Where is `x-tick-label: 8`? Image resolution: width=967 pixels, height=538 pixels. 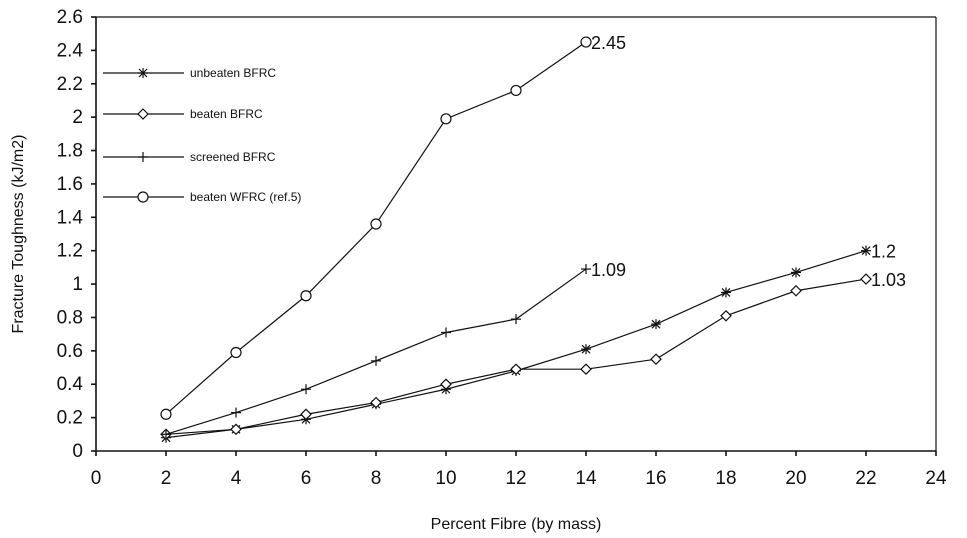 x-tick-label: 8 is located at coordinates (376, 478).